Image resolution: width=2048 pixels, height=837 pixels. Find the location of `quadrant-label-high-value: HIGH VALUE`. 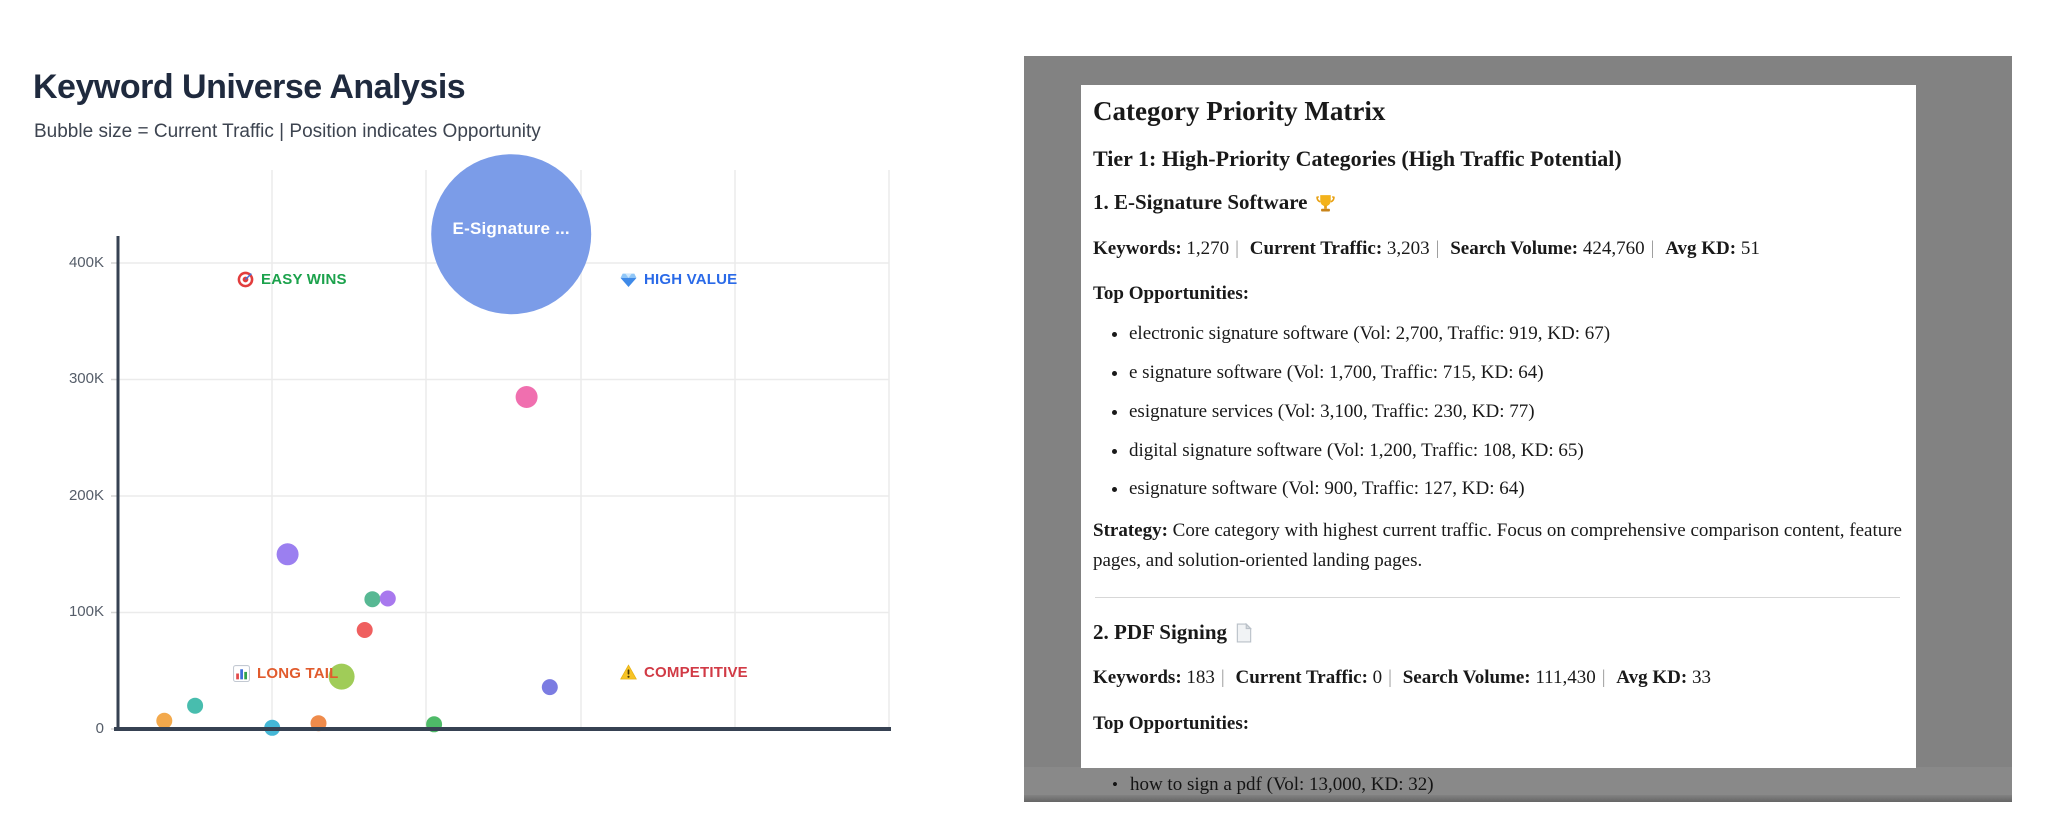

quadrant-label-high-value: HIGH VALUE is located at coordinates (678, 279).